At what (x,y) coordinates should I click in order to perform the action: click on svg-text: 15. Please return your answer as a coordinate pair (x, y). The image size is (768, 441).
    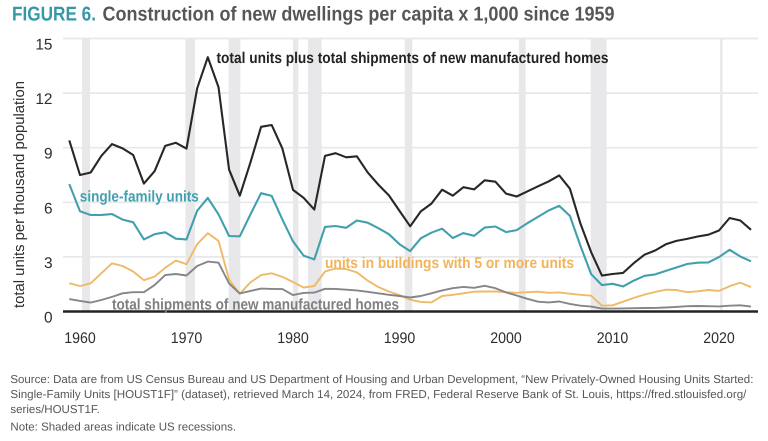
    Looking at the image, I should click on (43, 45).